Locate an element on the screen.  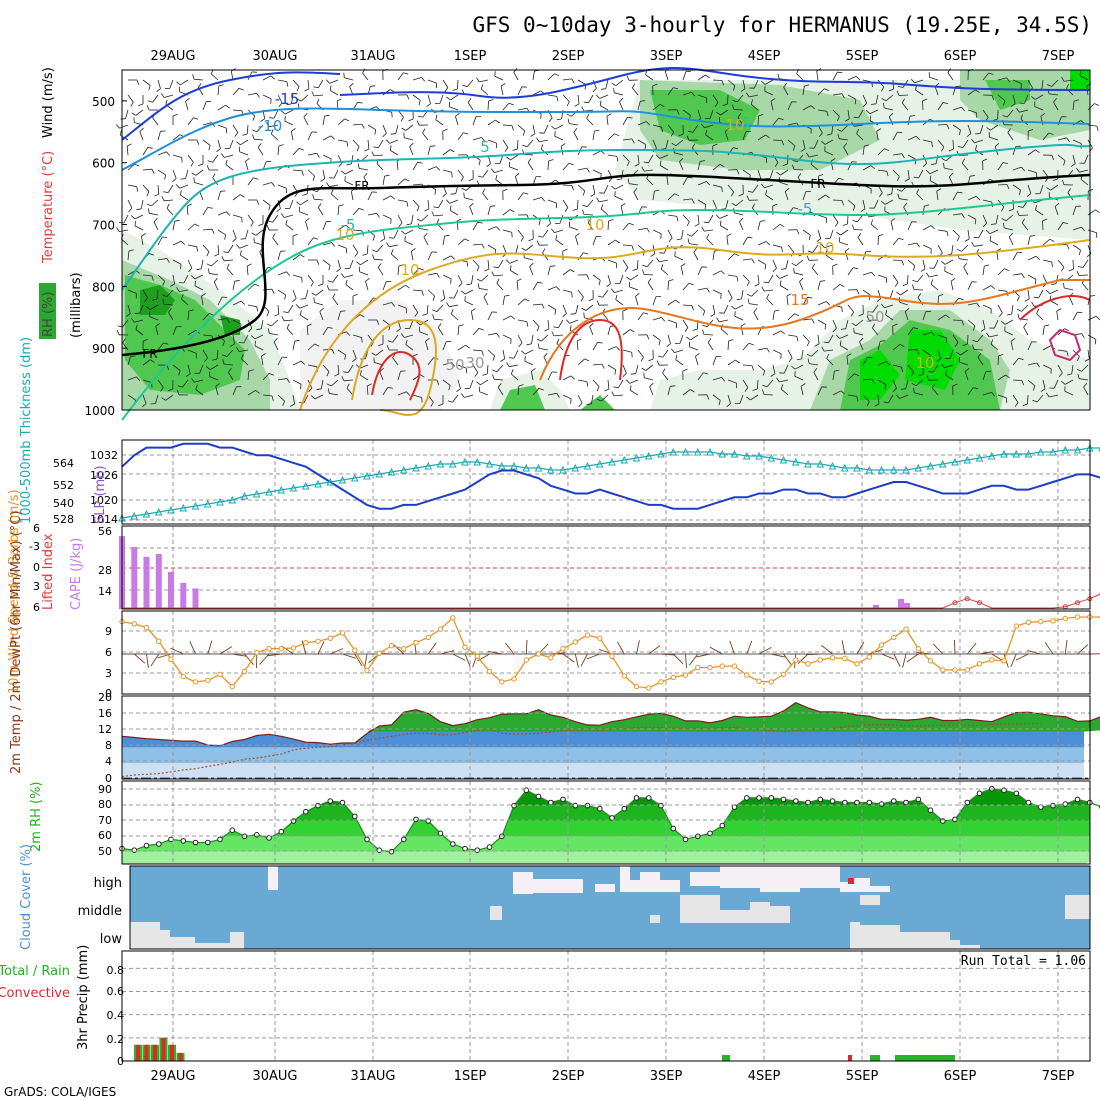
li-y-tick: 3 is located at coordinates (36, 586).